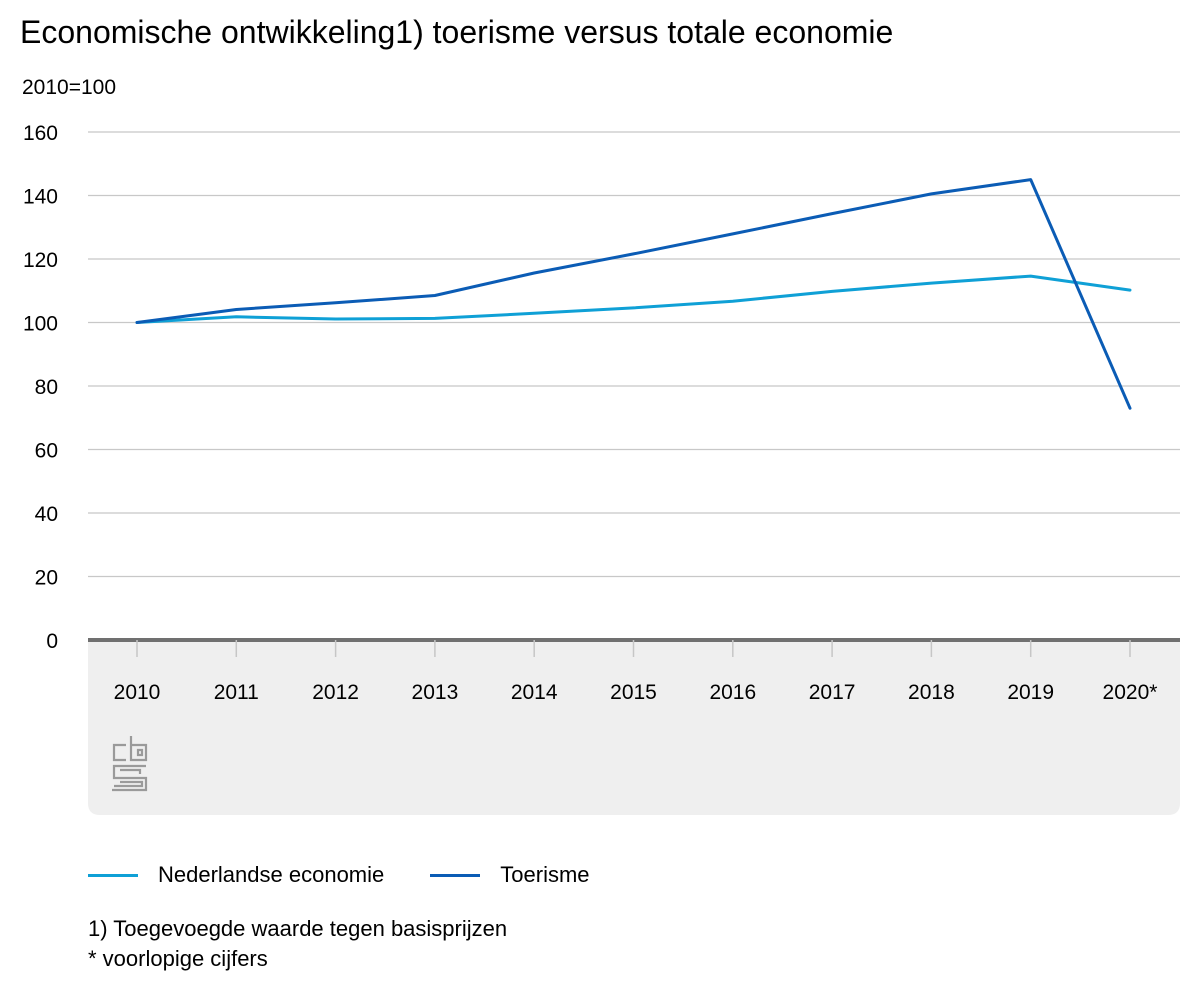  Describe the element at coordinates (931, 692) in the screenshot. I see `x-tick-label: 2018` at that location.